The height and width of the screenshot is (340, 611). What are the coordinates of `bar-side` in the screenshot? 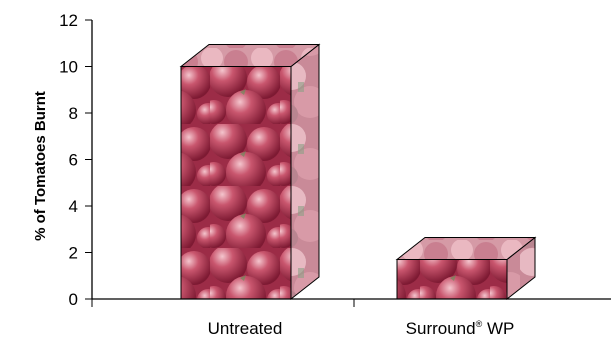 It's located at (305, 172).